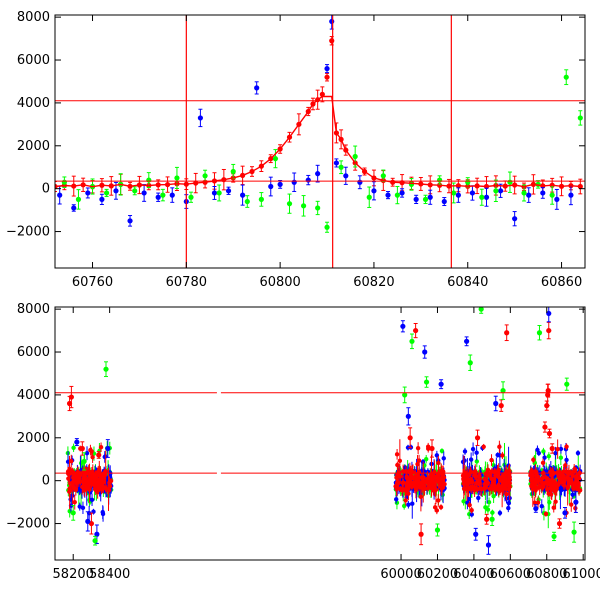  I want to click on y-tick-label: 6000, so click(33, 352).